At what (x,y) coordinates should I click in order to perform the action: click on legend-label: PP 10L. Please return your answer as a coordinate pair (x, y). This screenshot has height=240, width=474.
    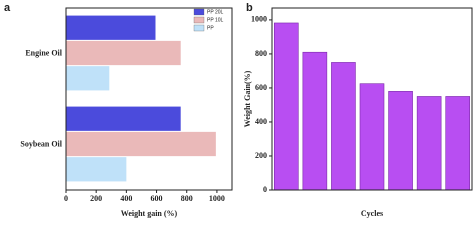
    Looking at the image, I should click on (215, 20).